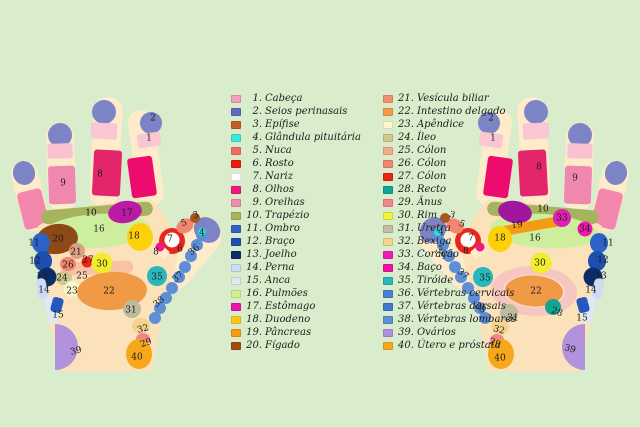 This screenshot has width=640, height=427. What do you see at coordinates (406, 150) in the screenshot?
I see `legend-number: 25.` at bounding box center [406, 150].